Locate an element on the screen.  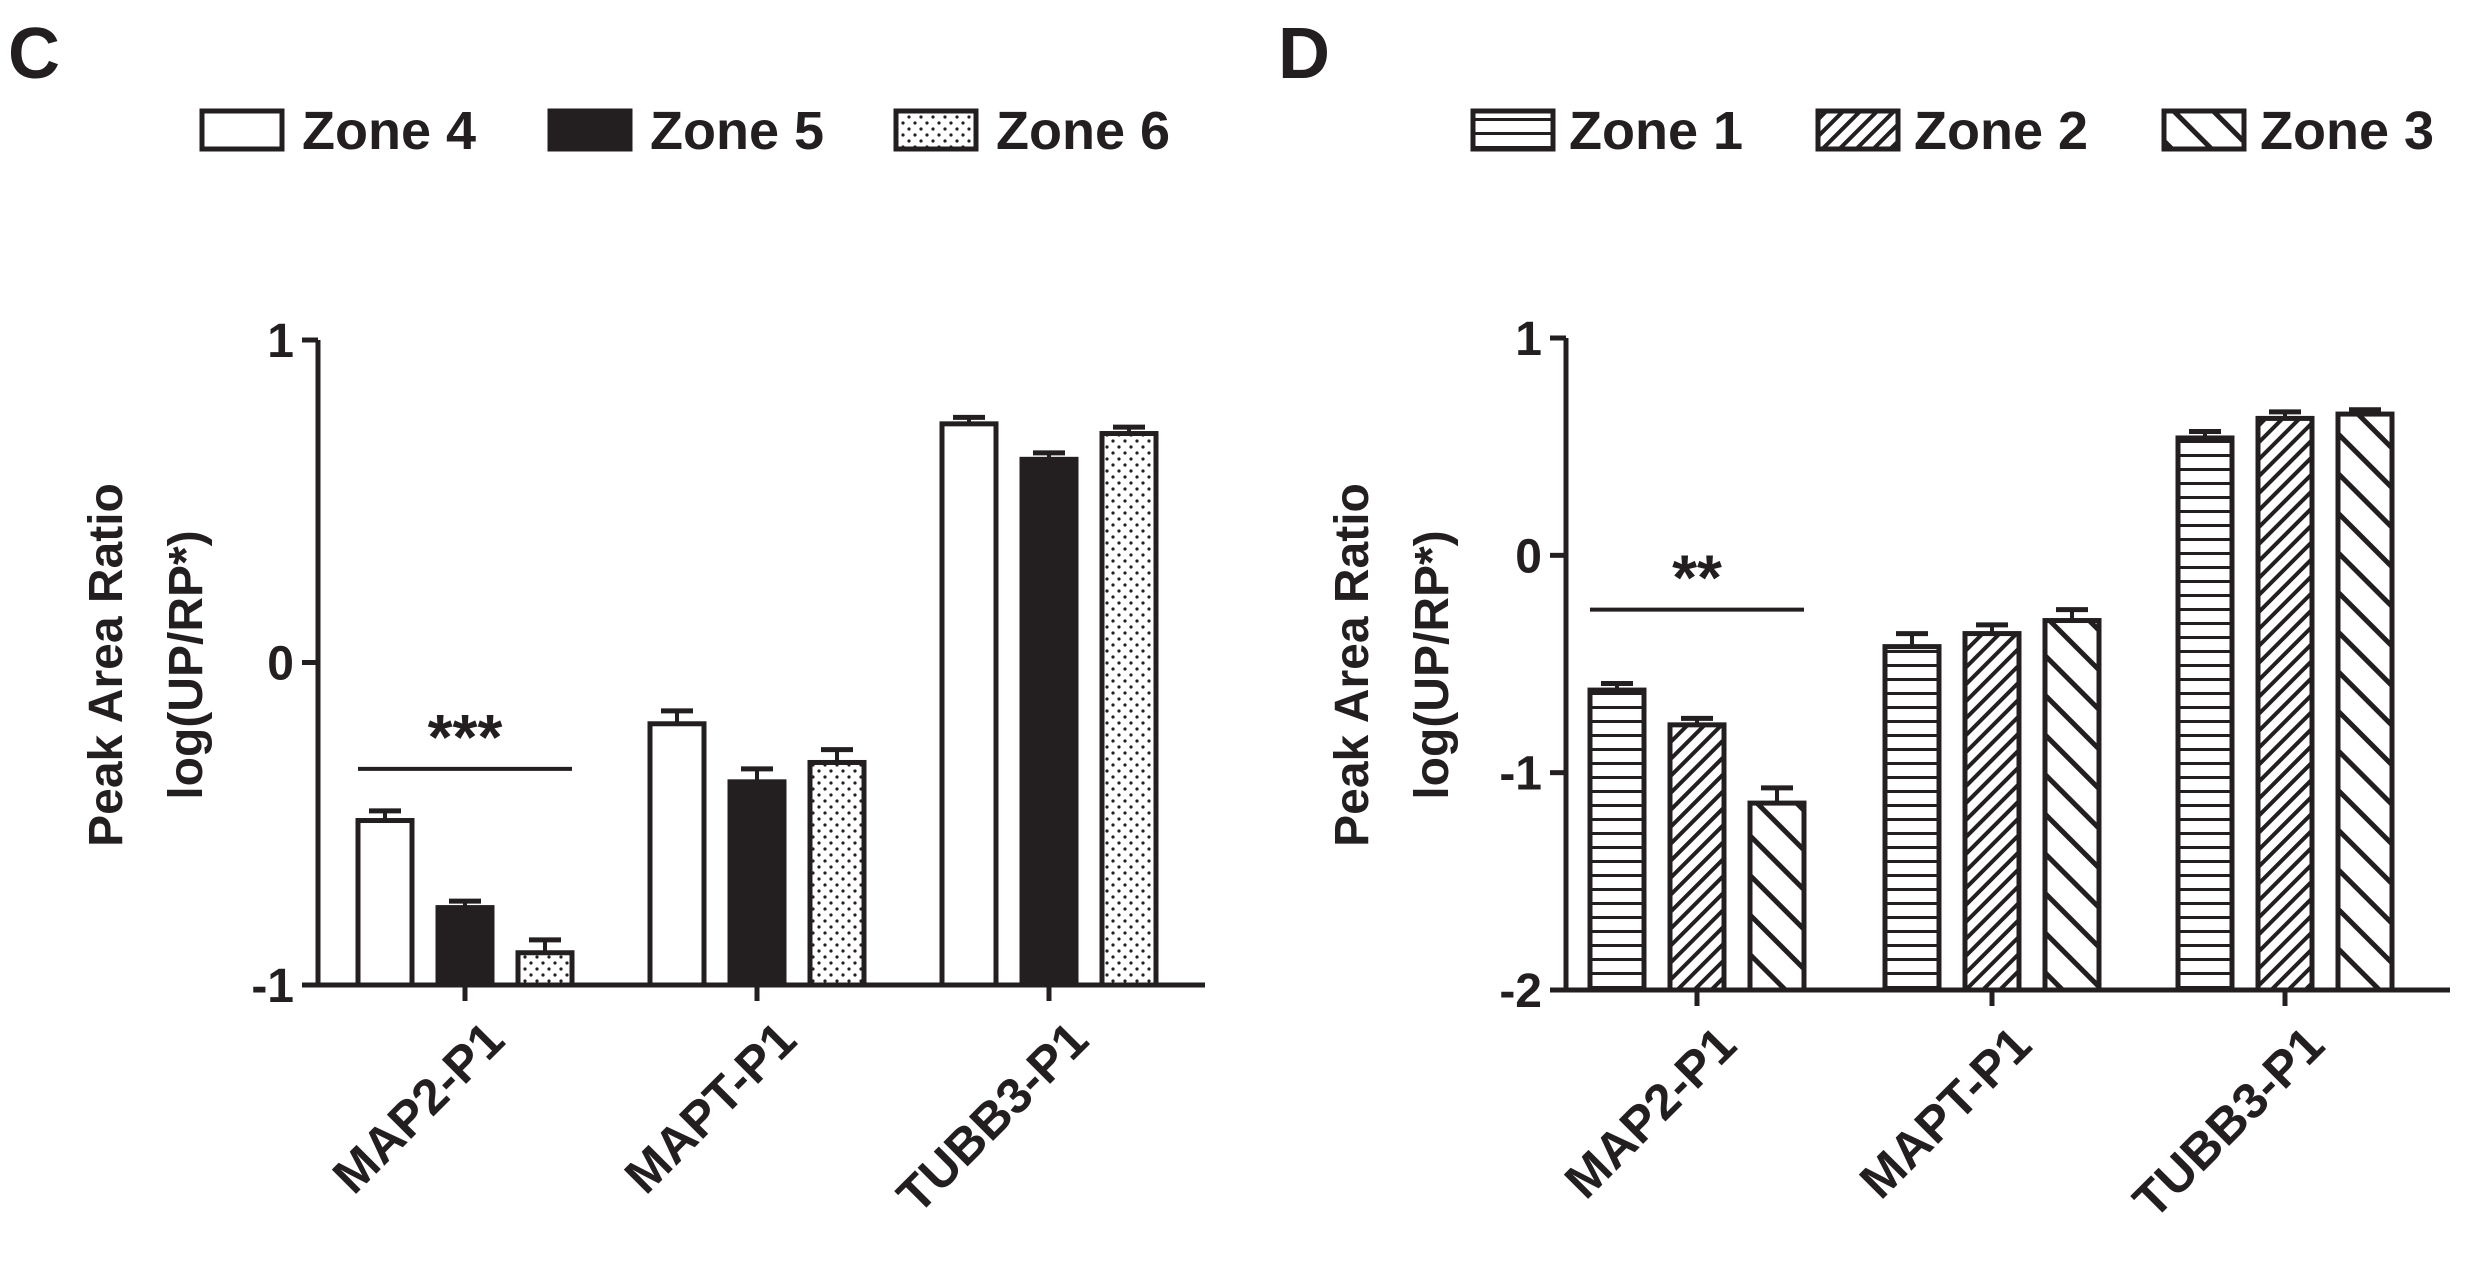
y-axis-title-c: Peak Area Ratio log(UP/RP*) is located at coordinates (146, 665).